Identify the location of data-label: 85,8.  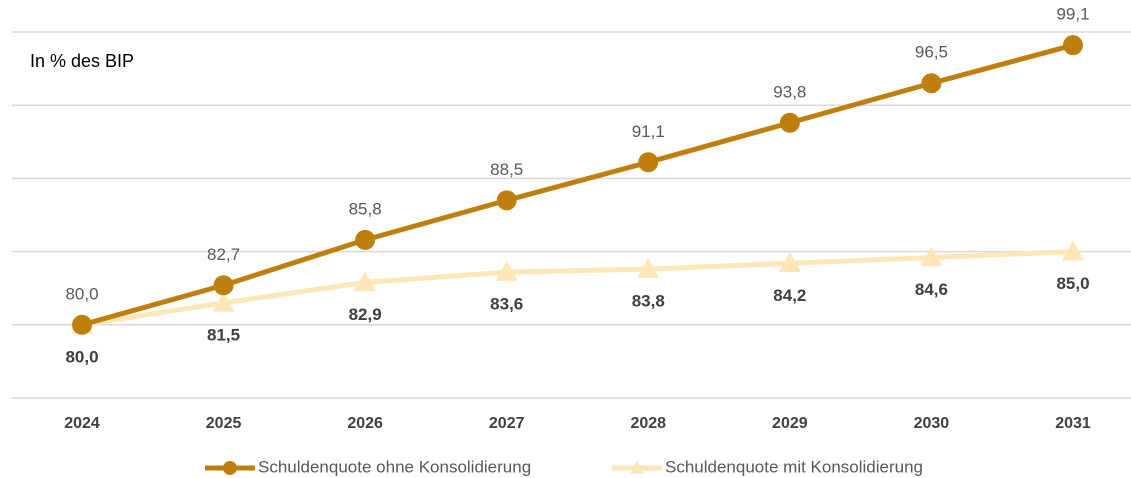
(365, 208).